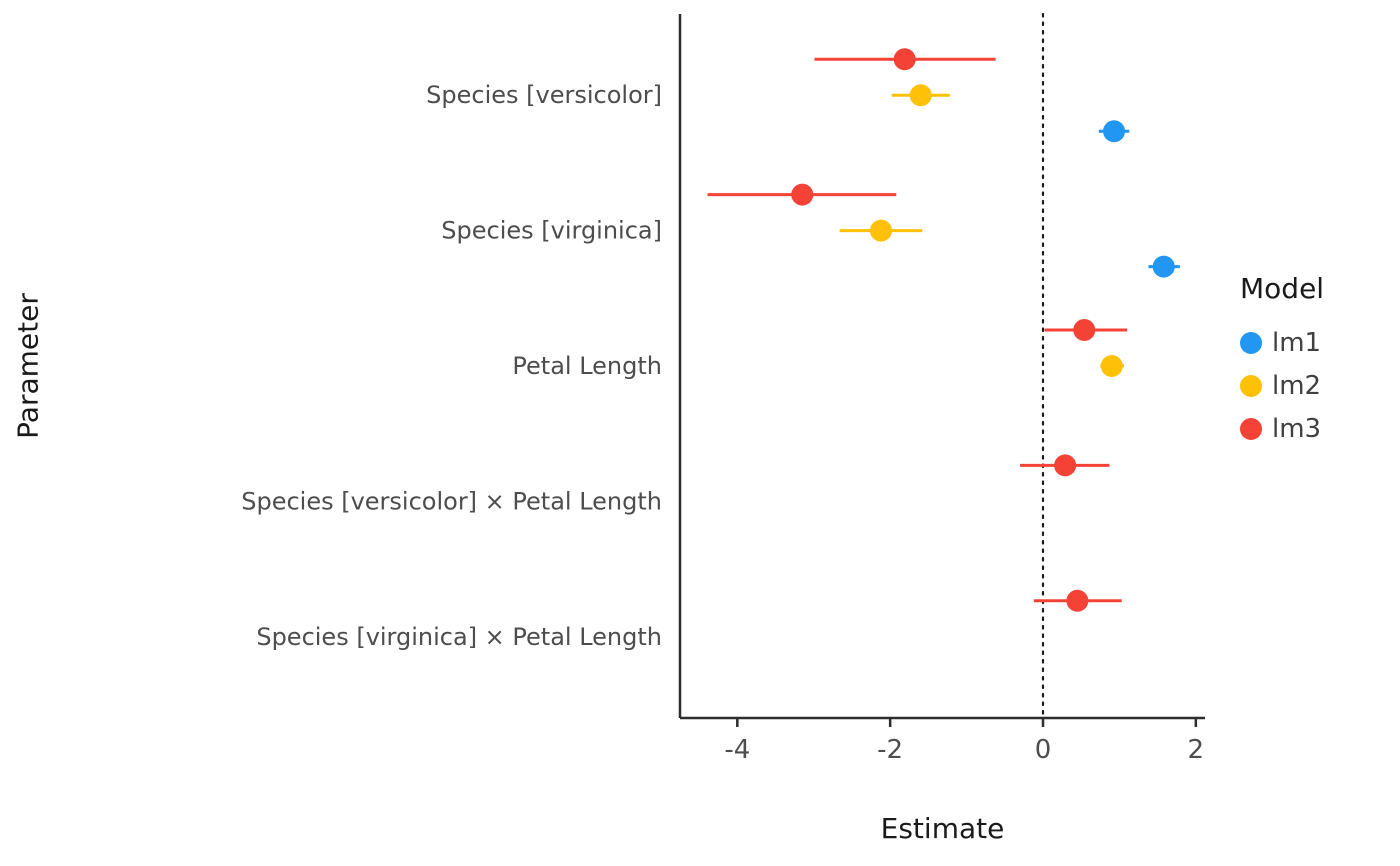 The image size is (1400, 866). What do you see at coordinates (737, 750) in the screenshot?
I see `x-tick-label: -4` at bounding box center [737, 750].